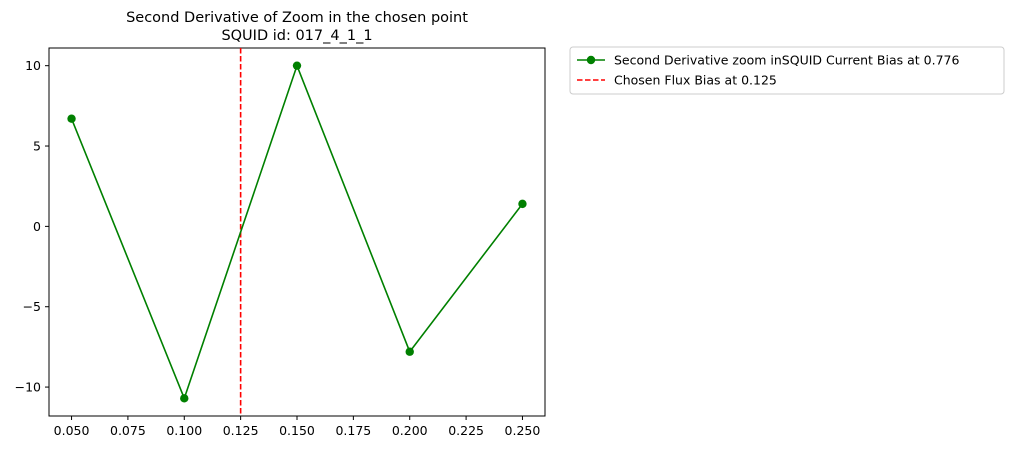 The height and width of the screenshot is (451, 1014). Describe the element at coordinates (695, 80) in the screenshot. I see `legend-vline-label: Chosen Flux Bias at 0.125` at that location.